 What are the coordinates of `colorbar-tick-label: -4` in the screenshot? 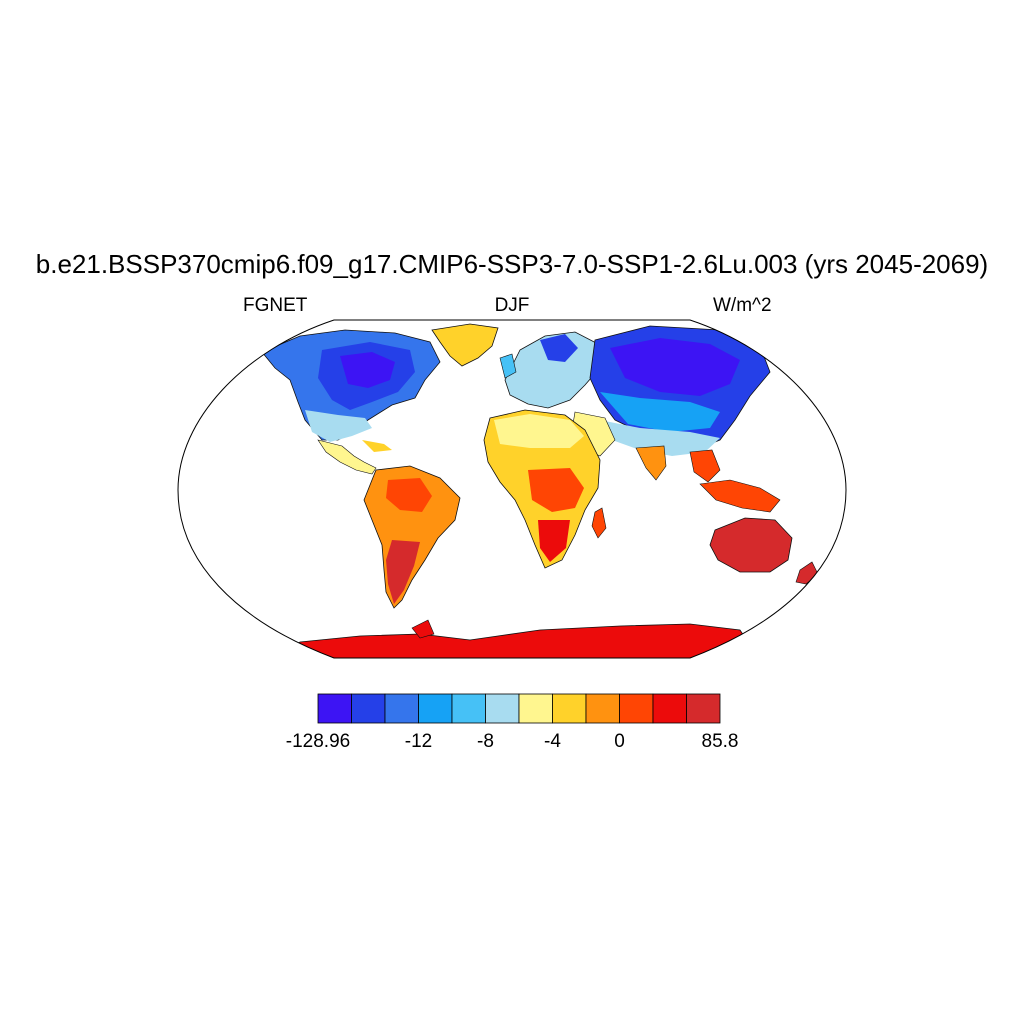 It's located at (552, 741).